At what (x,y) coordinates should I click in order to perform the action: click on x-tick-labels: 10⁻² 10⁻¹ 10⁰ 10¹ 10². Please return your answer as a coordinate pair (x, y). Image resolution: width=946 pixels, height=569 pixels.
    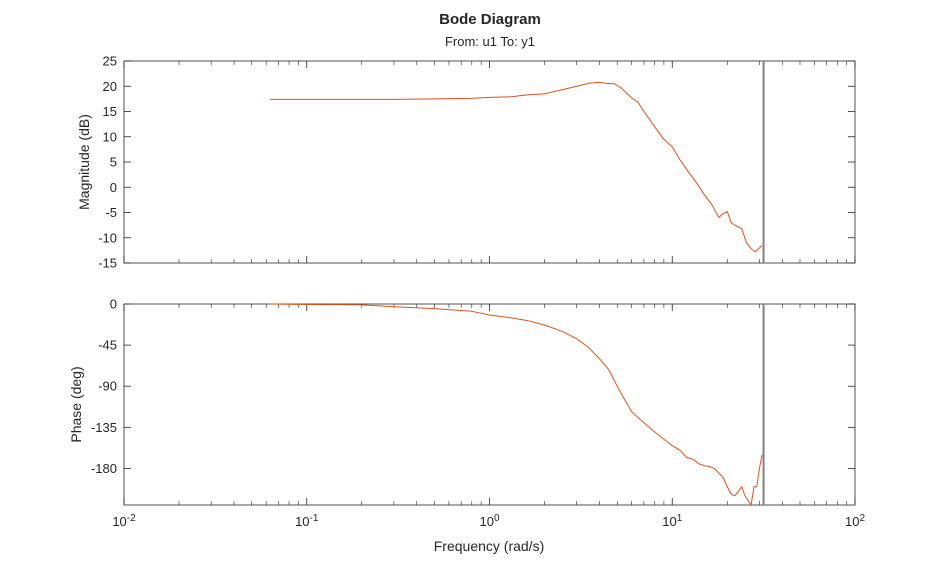
    Looking at the image, I should click on (488, 521).